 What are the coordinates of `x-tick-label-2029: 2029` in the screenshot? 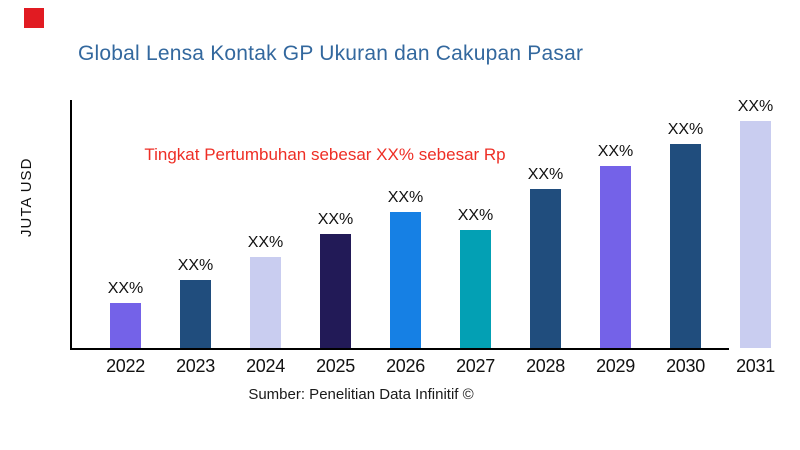 It's located at (615, 366).